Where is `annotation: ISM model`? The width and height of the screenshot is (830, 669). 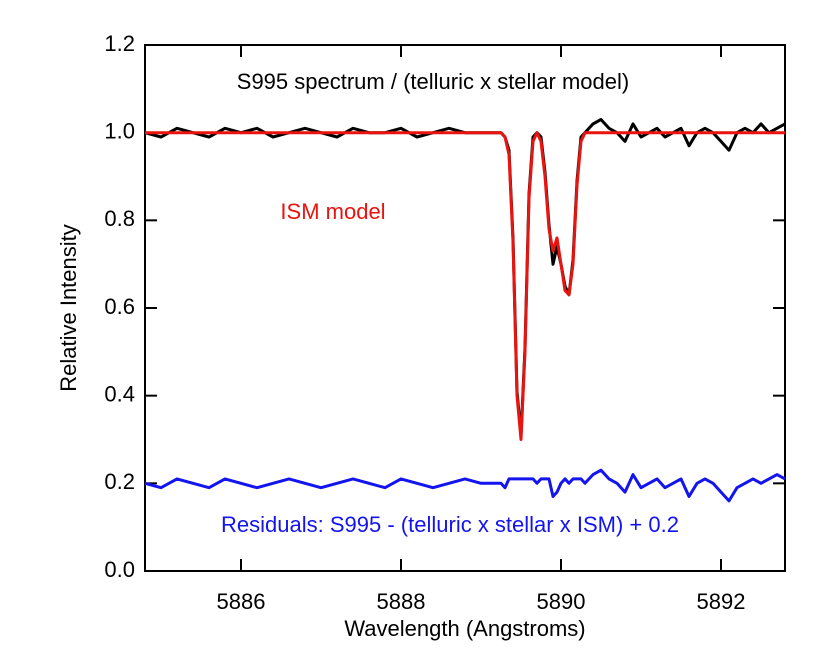
annotation: ISM model is located at coordinates (332, 211).